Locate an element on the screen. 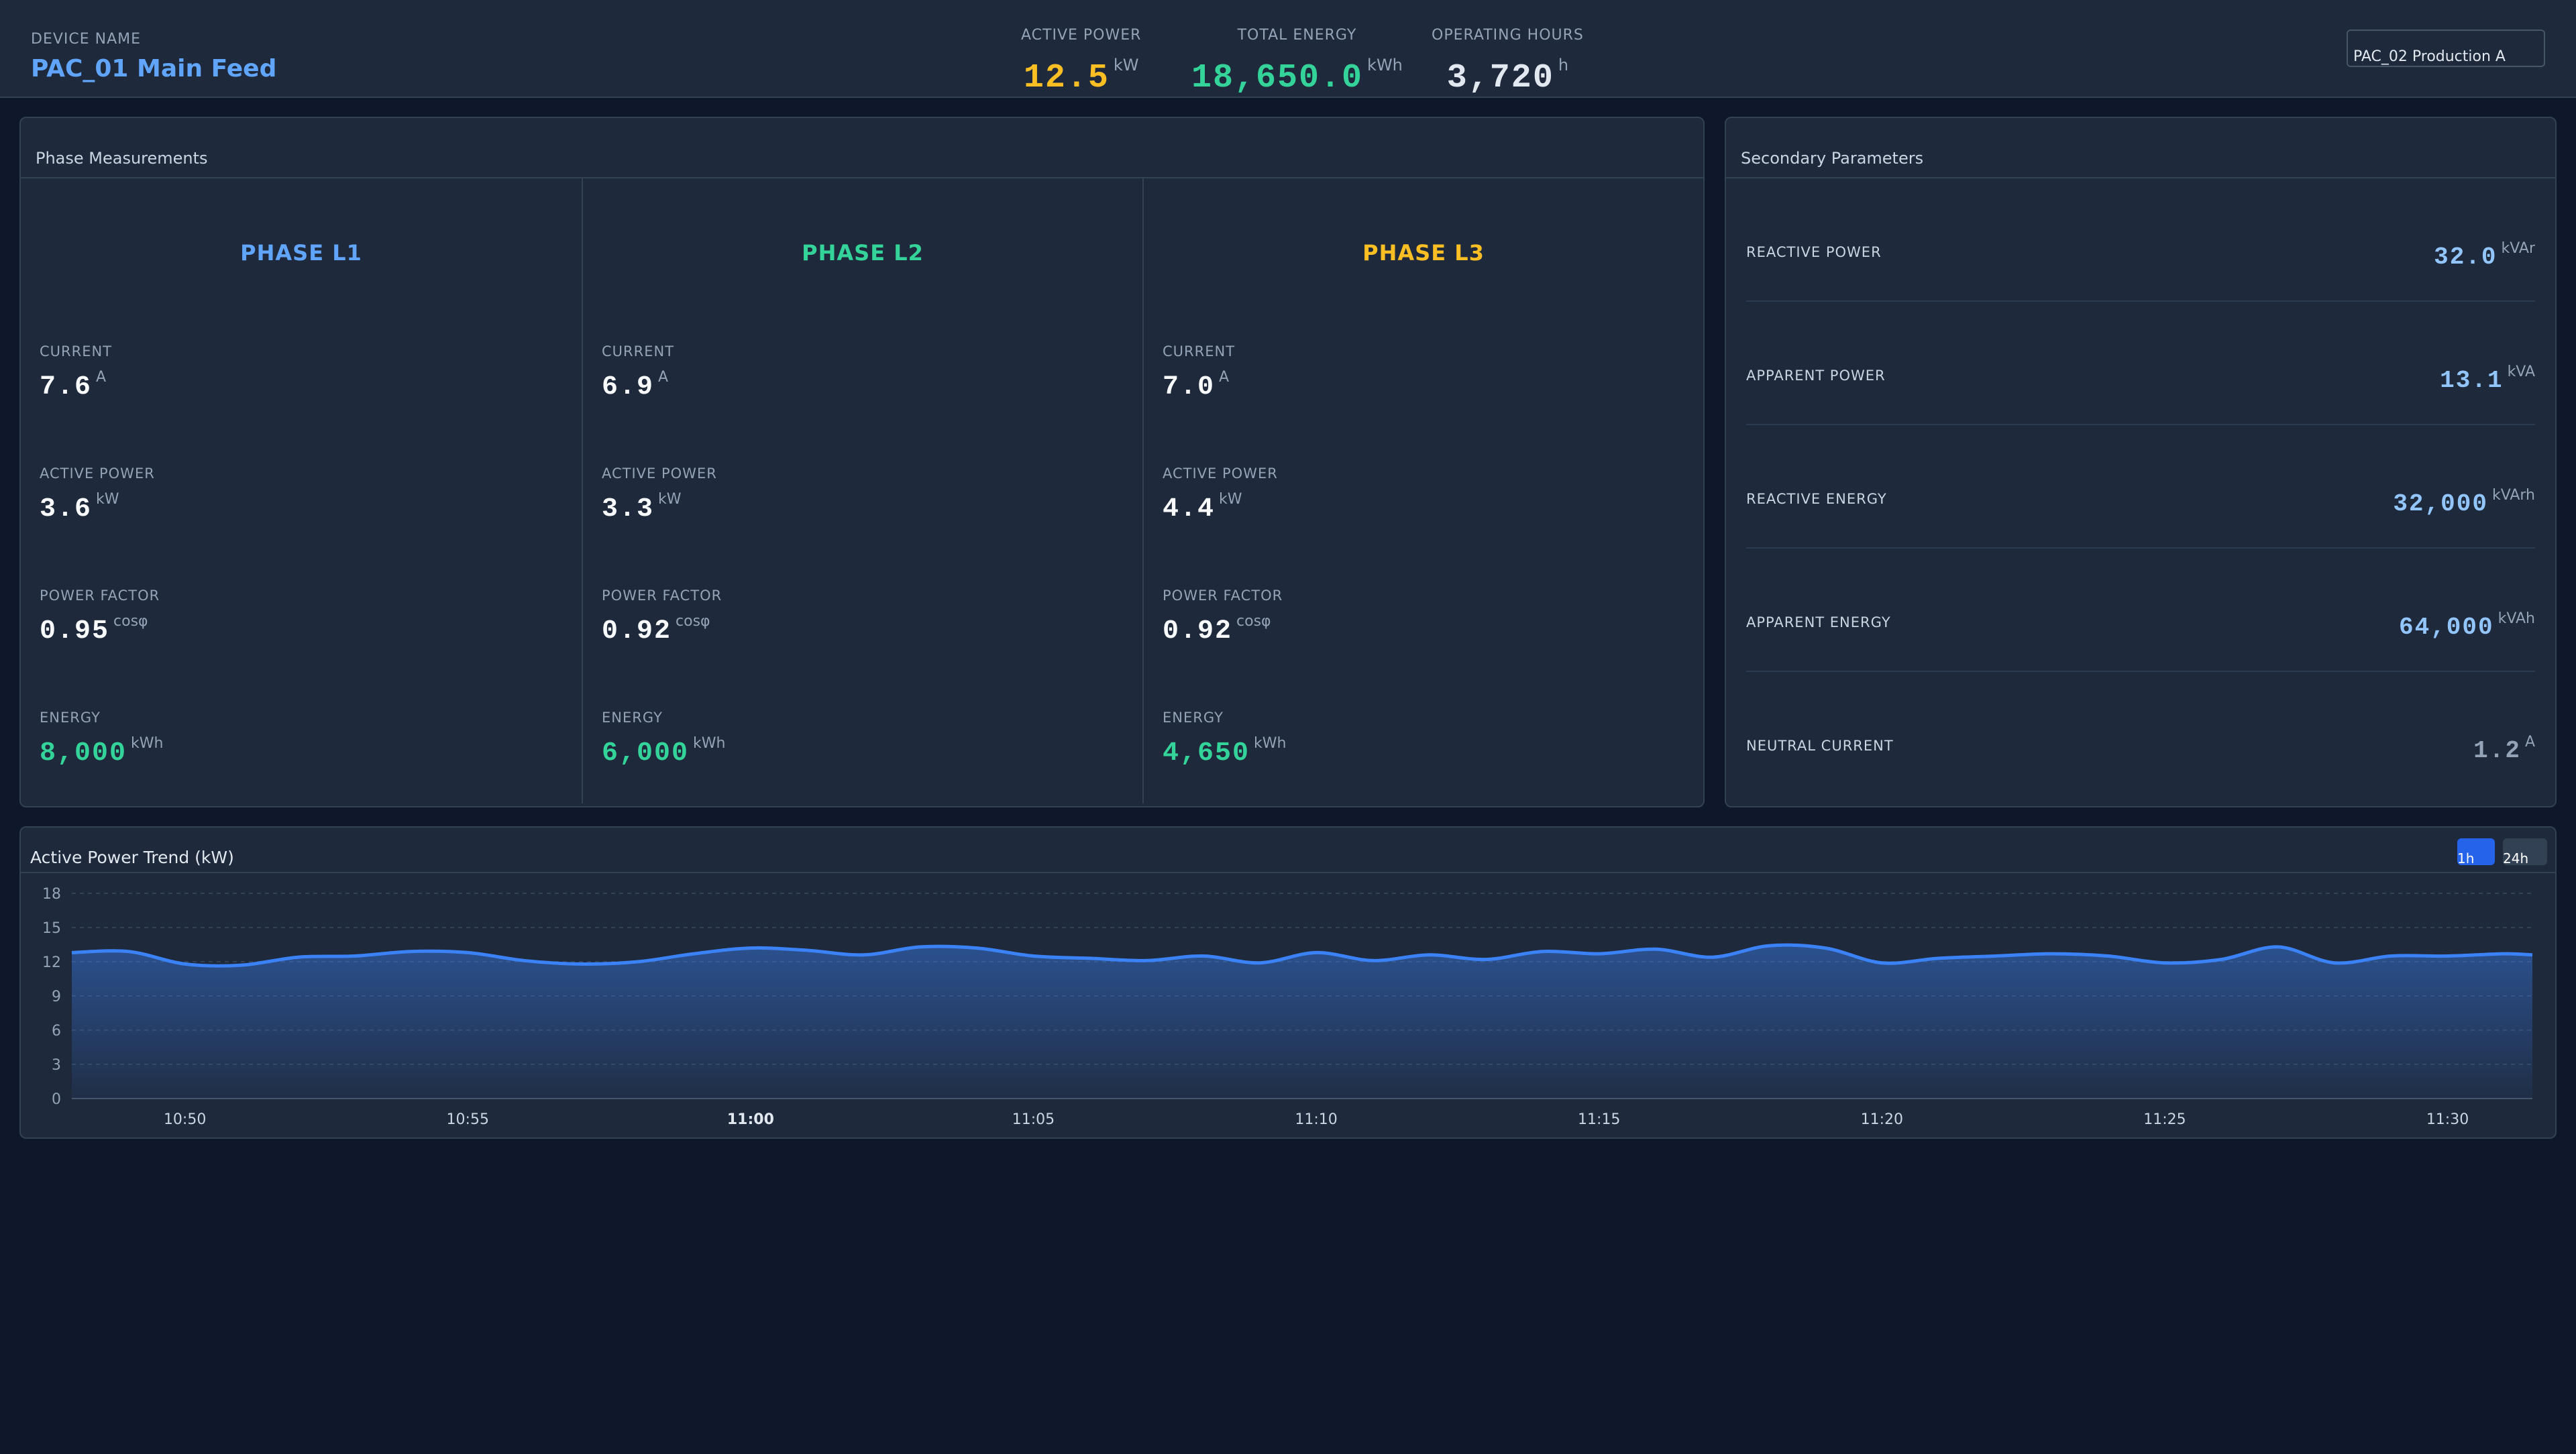 Image resolution: width=2576 pixels, height=1454 pixels. header-stat-value: 3,720 is located at coordinates (1500, 78).